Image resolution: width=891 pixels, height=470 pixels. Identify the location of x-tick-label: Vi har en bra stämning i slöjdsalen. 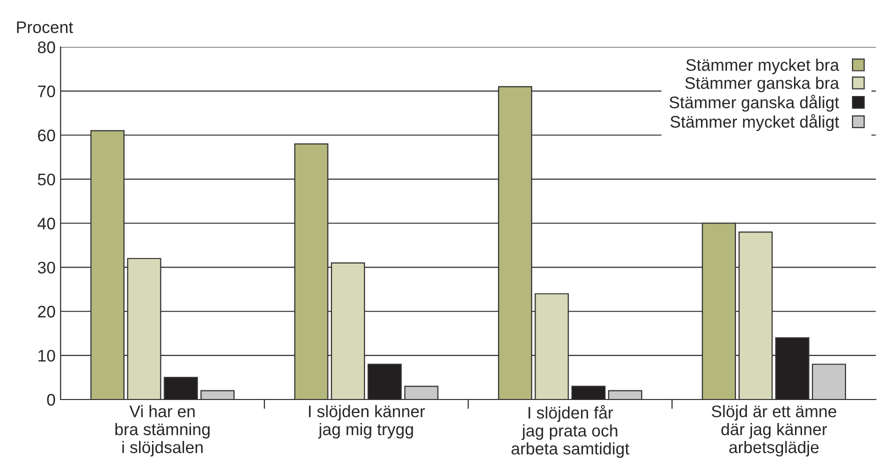
(162, 430).